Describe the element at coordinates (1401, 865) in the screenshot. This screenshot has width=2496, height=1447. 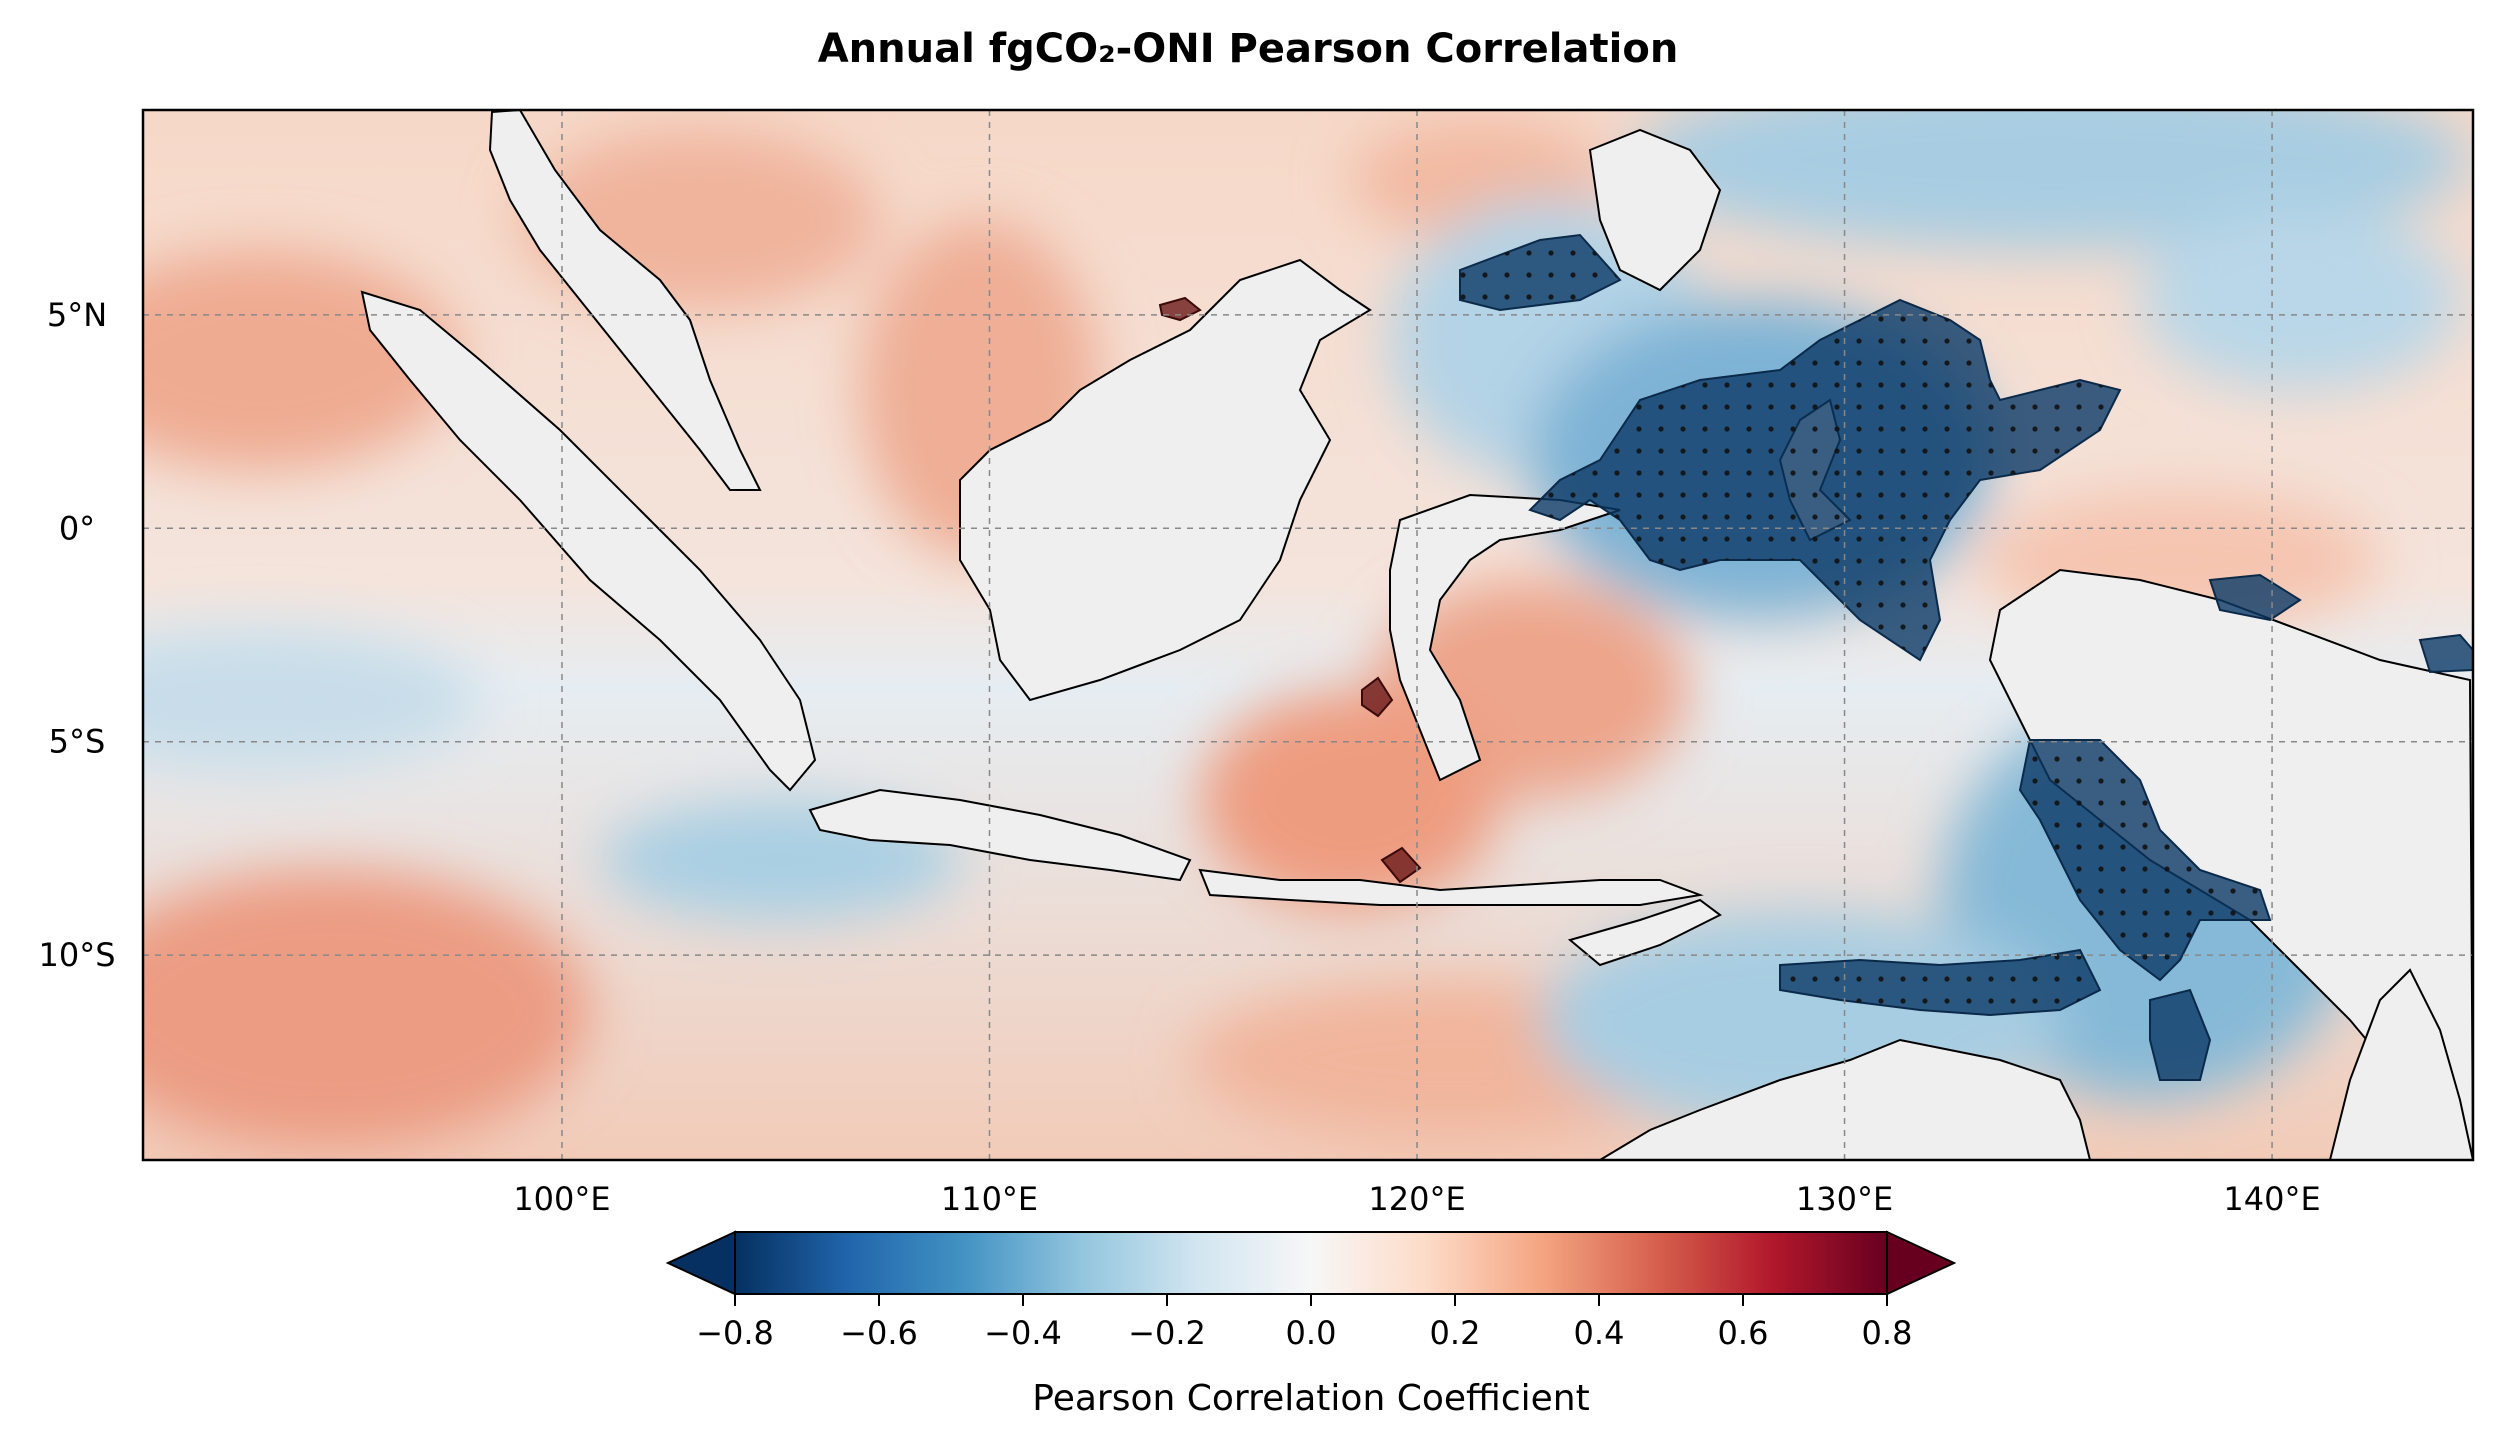
I see `sig-region-flores-positive` at that location.